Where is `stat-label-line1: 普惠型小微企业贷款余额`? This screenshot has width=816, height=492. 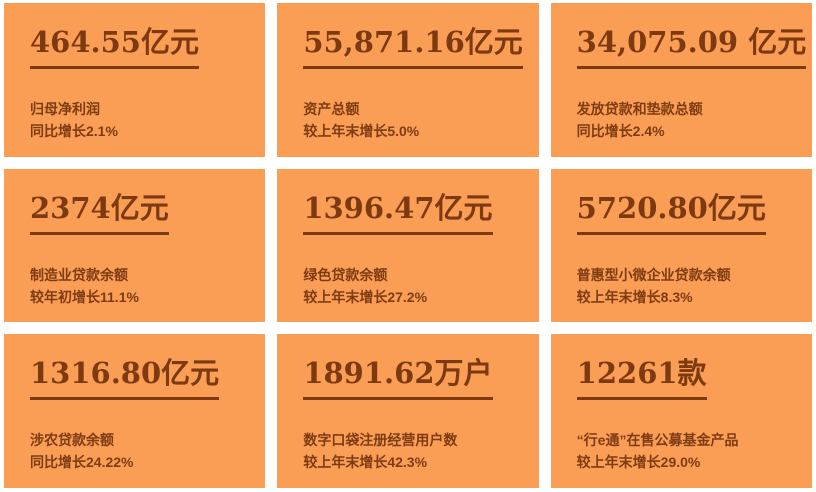
stat-label-line1: 普惠型小微企业贷款余额 is located at coordinates (653, 274).